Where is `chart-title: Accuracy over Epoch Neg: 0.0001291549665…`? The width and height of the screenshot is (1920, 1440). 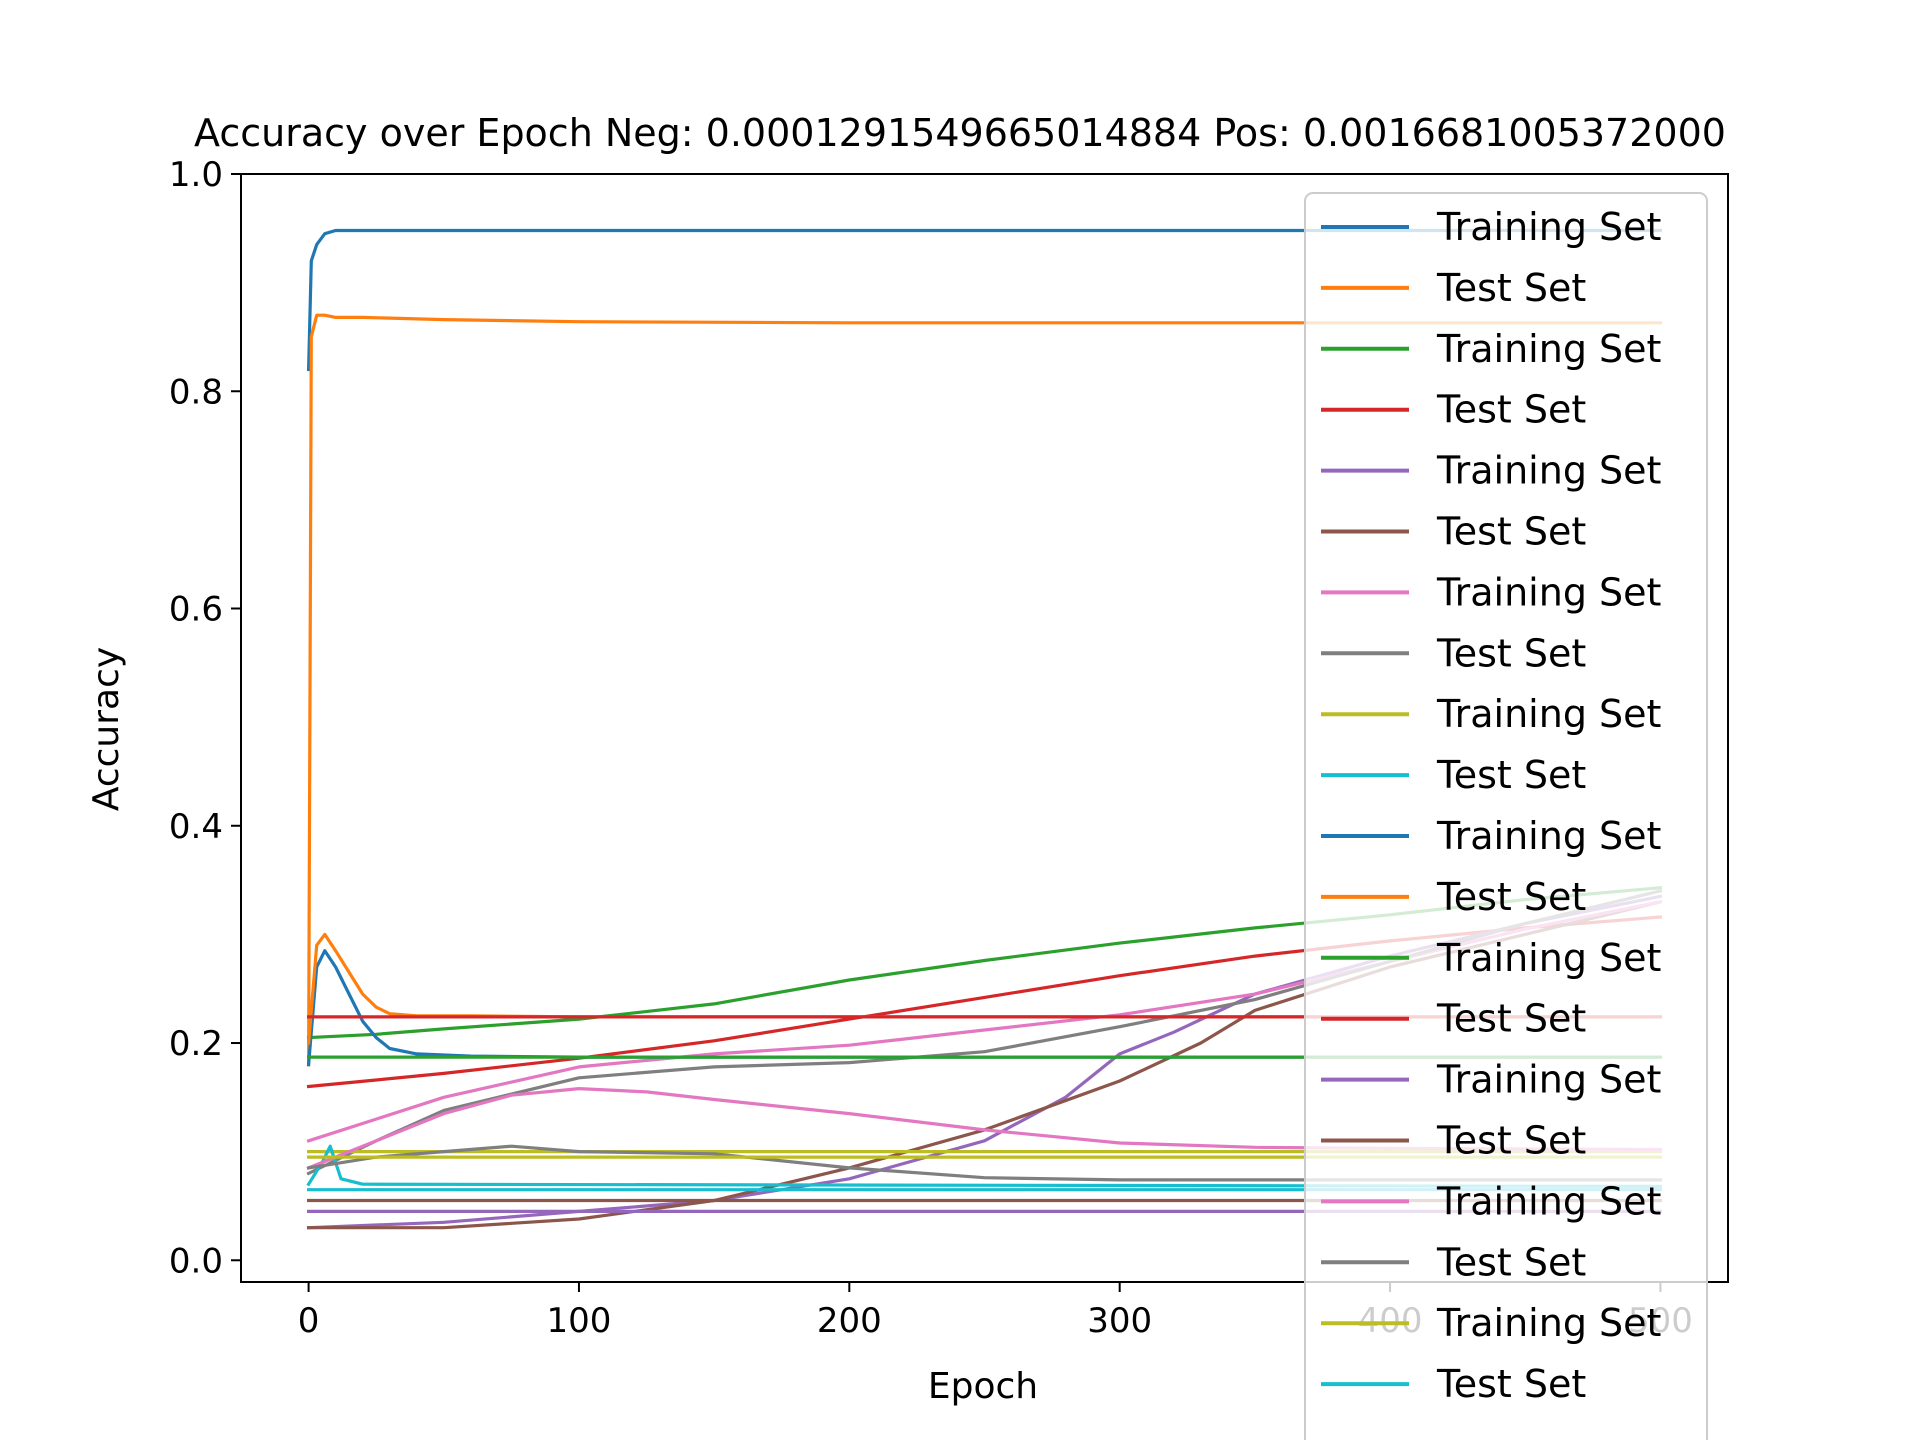
chart-title: Accuracy over Epoch Neg: 0.0001291549665… is located at coordinates (960, 133).